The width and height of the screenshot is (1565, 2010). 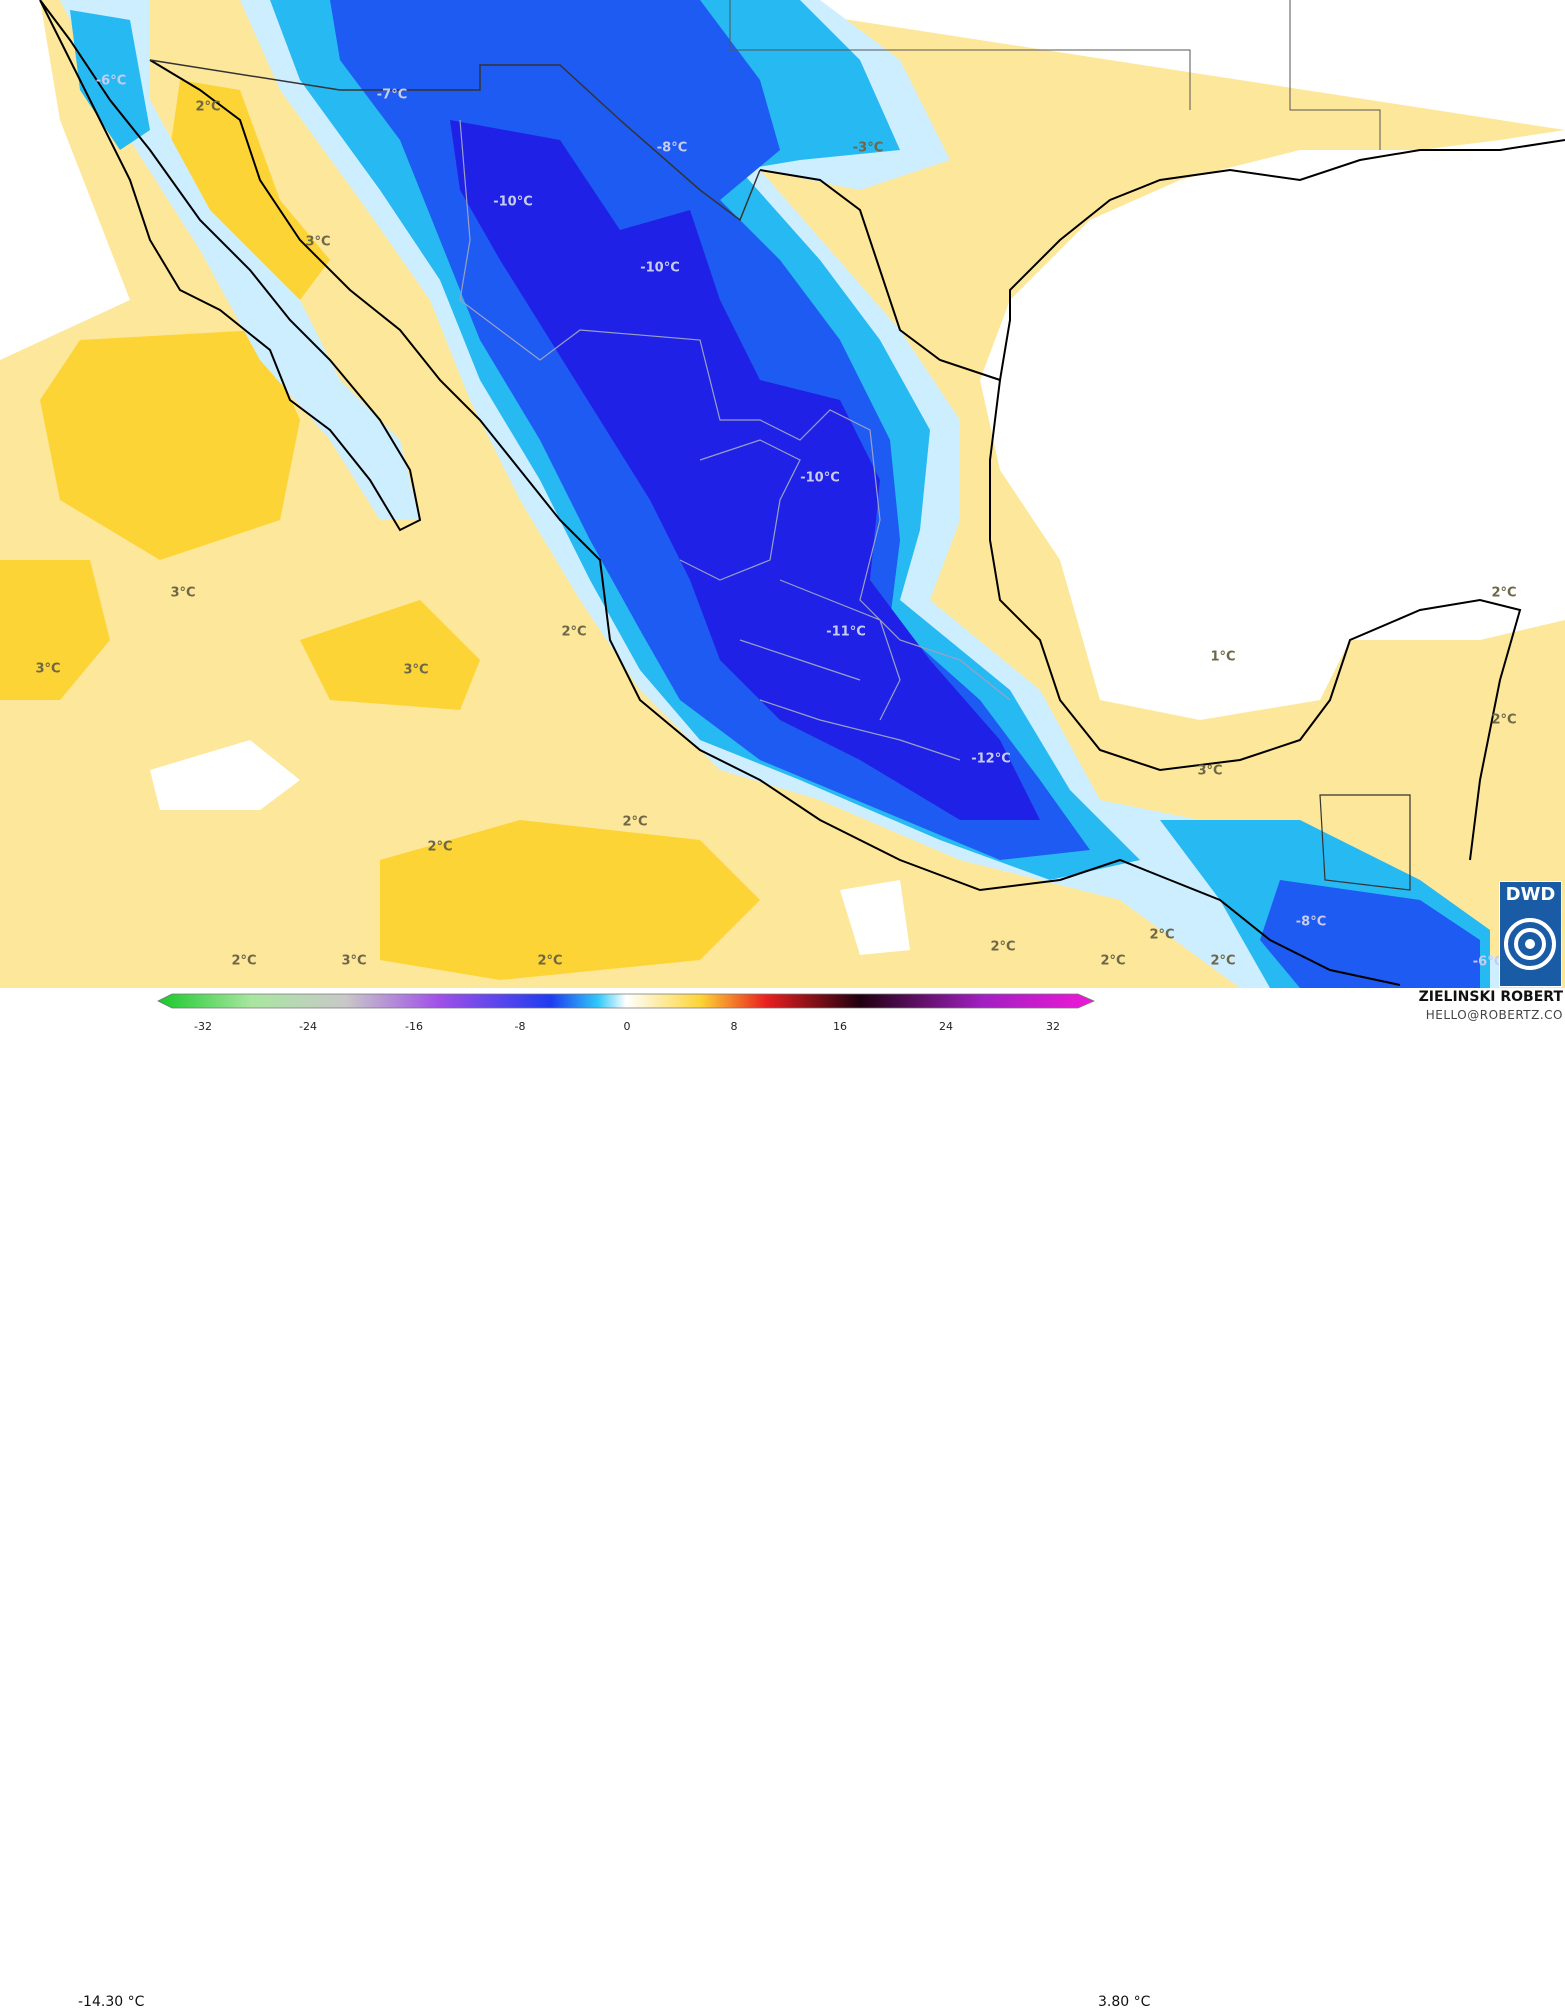 What do you see at coordinates (392, 95) in the screenshot?
I see `temperature-label: -7°C` at bounding box center [392, 95].